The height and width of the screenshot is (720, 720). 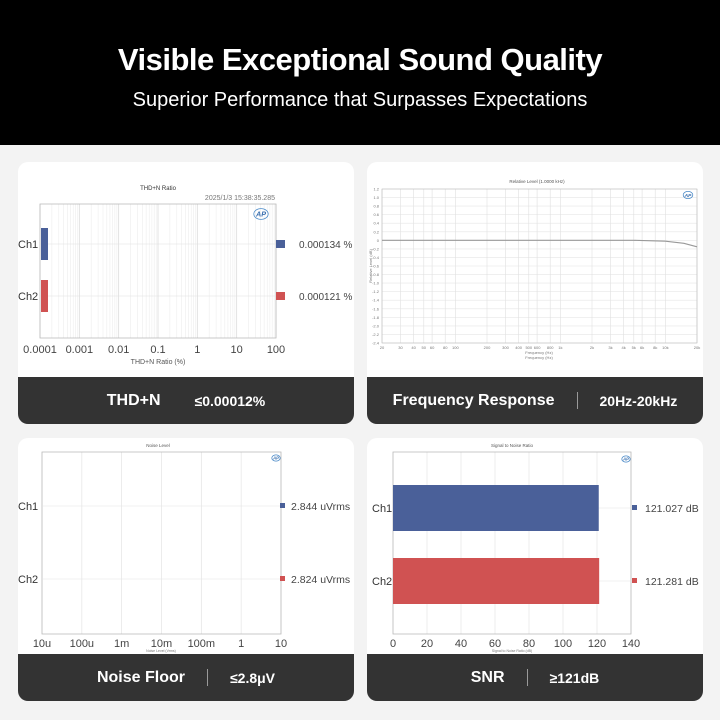 What do you see at coordinates (539, 357) in the screenshot?
I see `x-axis-label: Frequency (Hz)` at bounding box center [539, 357].